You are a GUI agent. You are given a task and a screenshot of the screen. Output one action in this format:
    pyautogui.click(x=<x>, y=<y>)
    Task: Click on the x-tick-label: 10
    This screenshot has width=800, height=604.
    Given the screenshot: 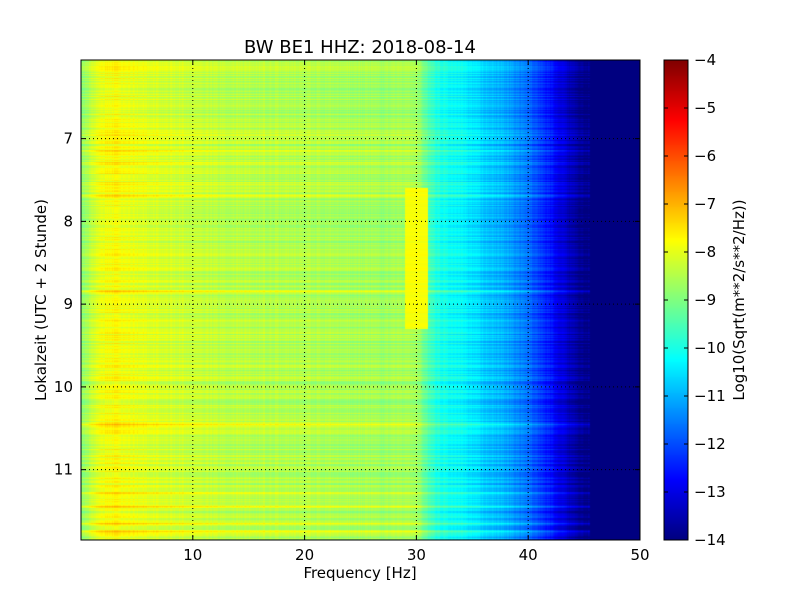 What is the action you would take?
    pyautogui.click(x=192, y=555)
    